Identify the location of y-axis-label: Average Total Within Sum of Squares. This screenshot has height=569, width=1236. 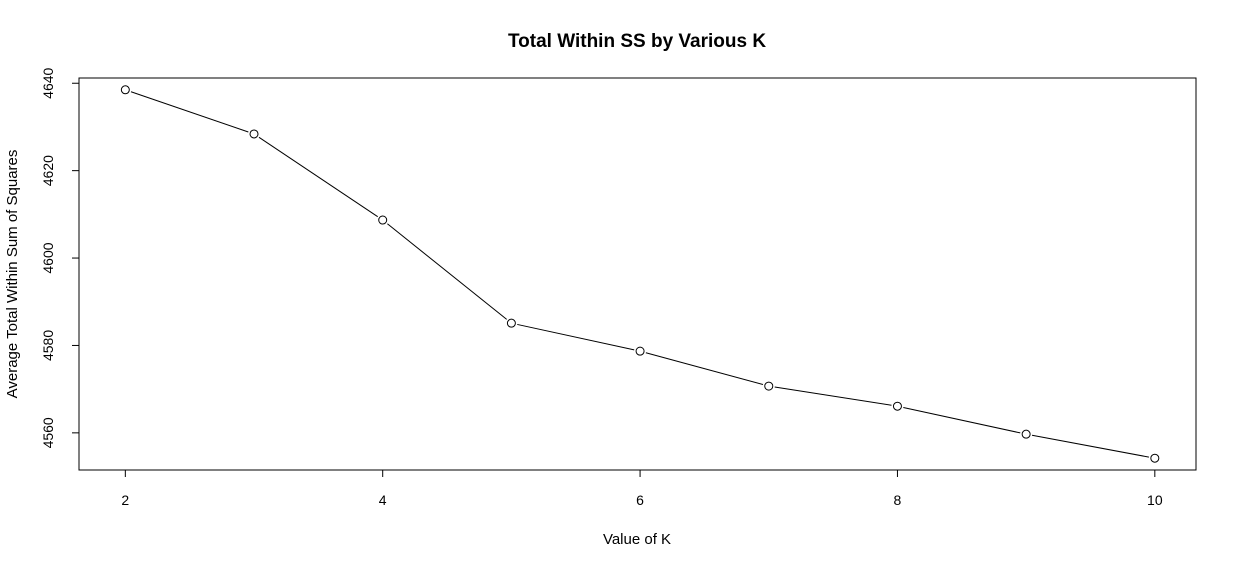
(12, 274).